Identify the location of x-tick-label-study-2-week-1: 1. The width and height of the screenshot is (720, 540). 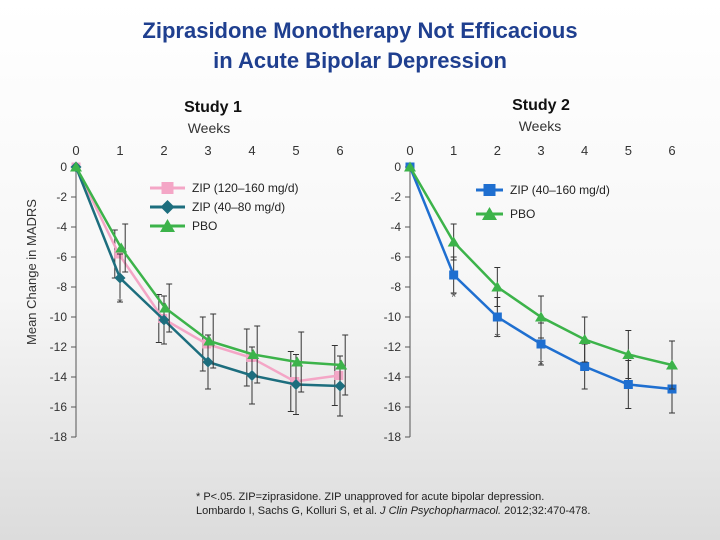
(453, 150).